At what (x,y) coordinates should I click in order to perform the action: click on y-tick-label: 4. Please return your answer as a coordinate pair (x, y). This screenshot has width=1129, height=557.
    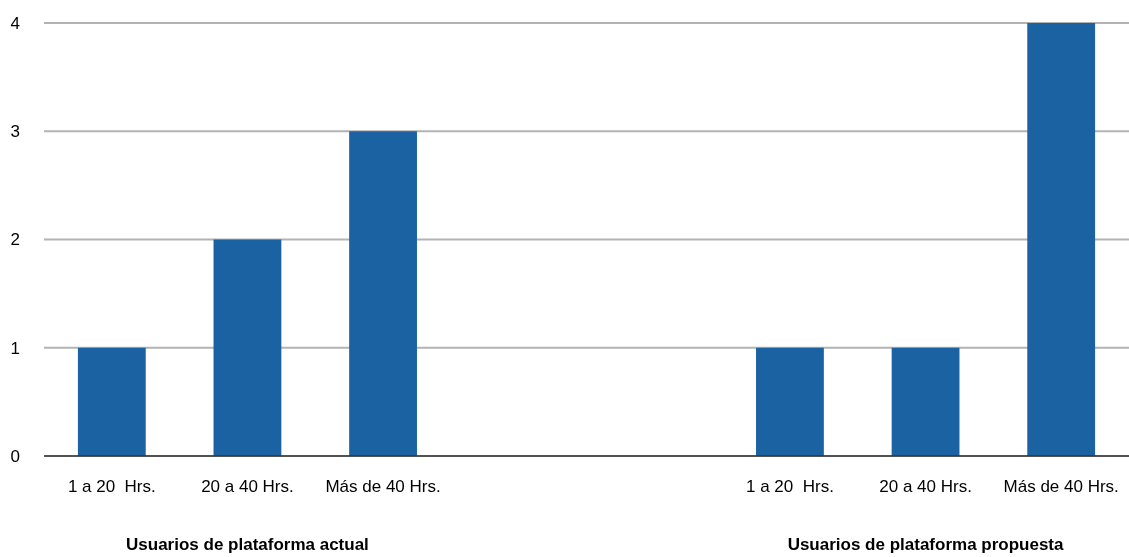
    Looking at the image, I should click on (15, 23).